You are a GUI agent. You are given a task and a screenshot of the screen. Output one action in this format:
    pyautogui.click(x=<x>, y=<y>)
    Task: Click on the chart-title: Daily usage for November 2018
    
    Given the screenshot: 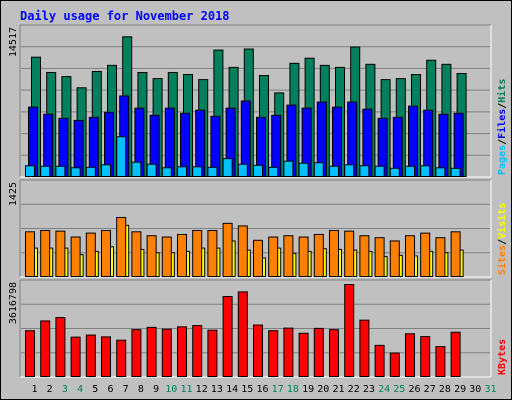 What is the action you would take?
    pyautogui.click(x=125, y=16)
    